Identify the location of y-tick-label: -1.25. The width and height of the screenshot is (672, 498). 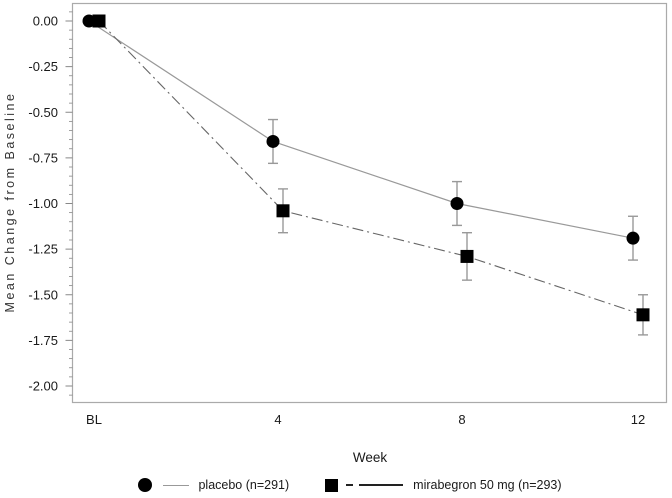
(43, 249).